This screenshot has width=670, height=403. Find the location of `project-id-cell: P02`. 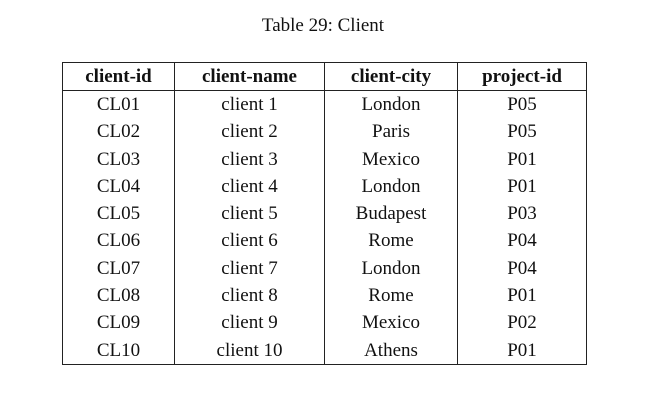

project-id-cell: P02 is located at coordinates (522, 323).